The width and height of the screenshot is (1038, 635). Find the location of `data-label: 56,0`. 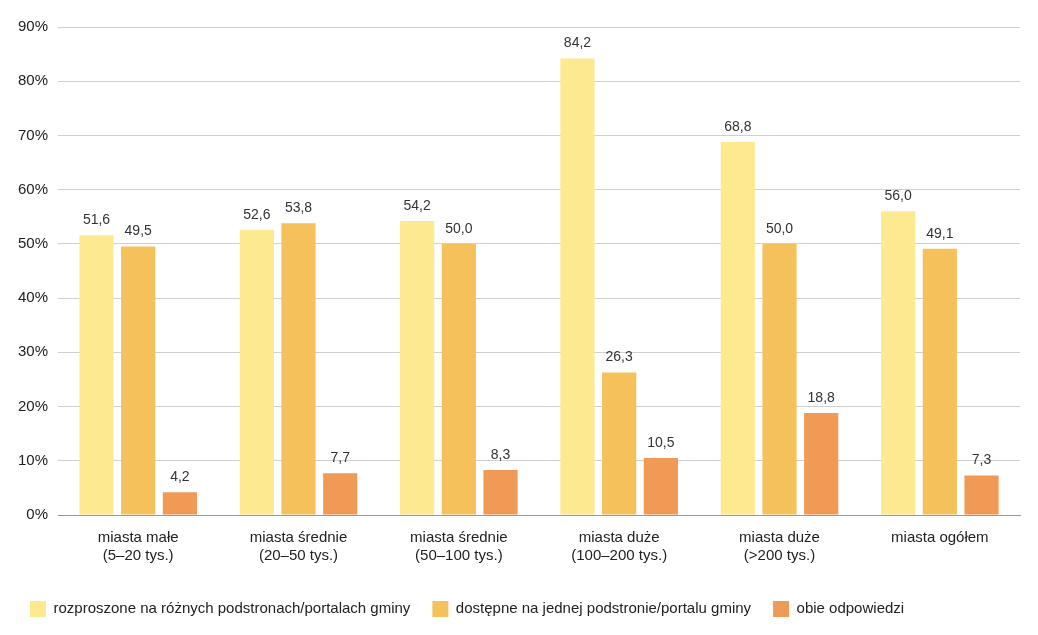

data-label: 56,0 is located at coordinates (898, 195).